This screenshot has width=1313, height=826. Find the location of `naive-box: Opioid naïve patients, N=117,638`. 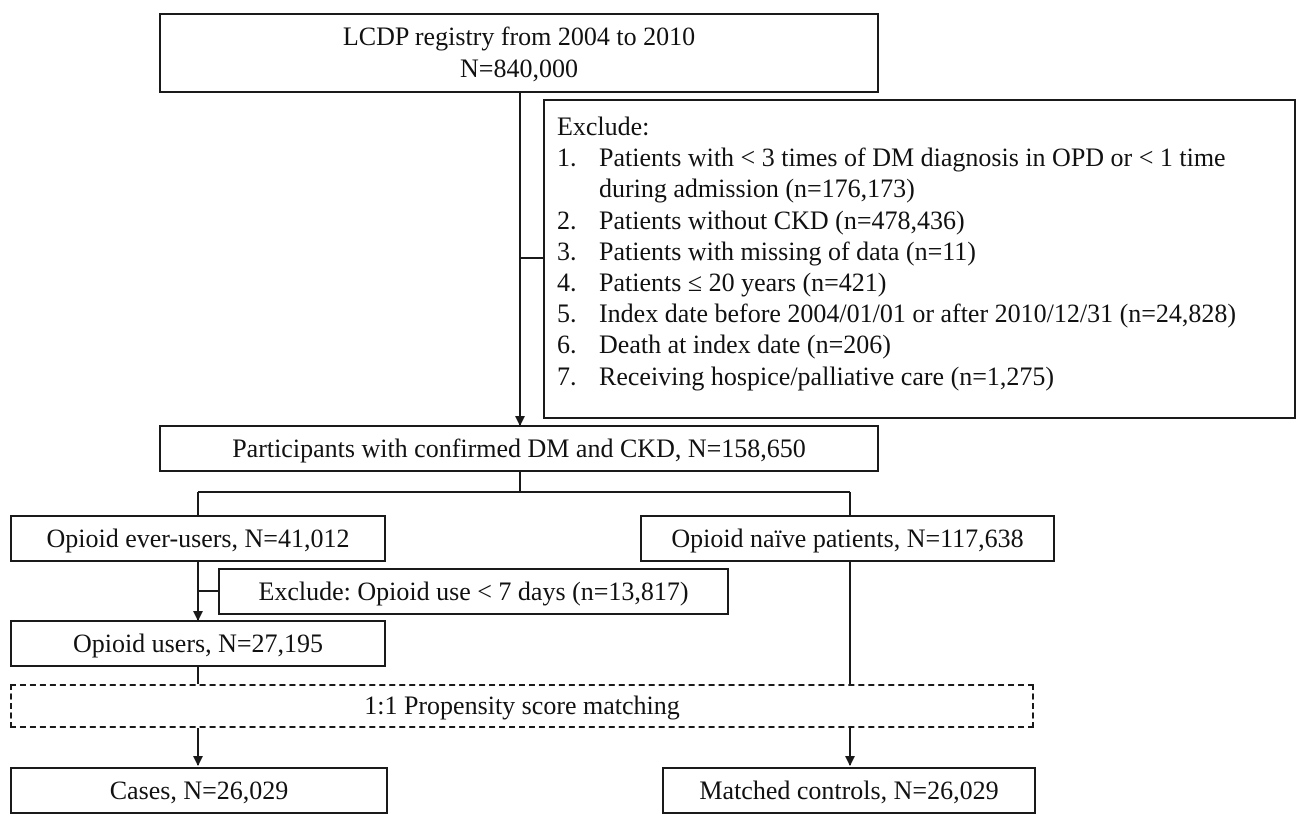

naive-box: Opioid naïve patients, N=117,638 is located at coordinates (847, 538).